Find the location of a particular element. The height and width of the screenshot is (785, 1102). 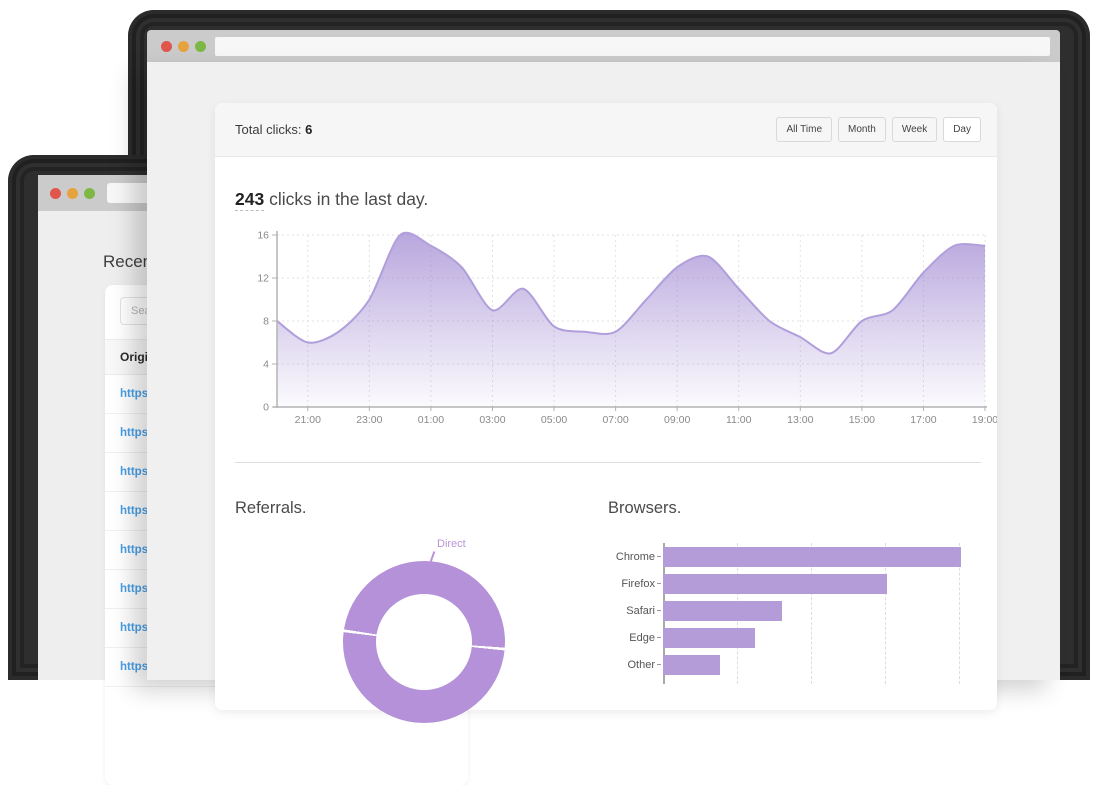

bar-row-chrome: Chrome is located at coordinates (792, 556).